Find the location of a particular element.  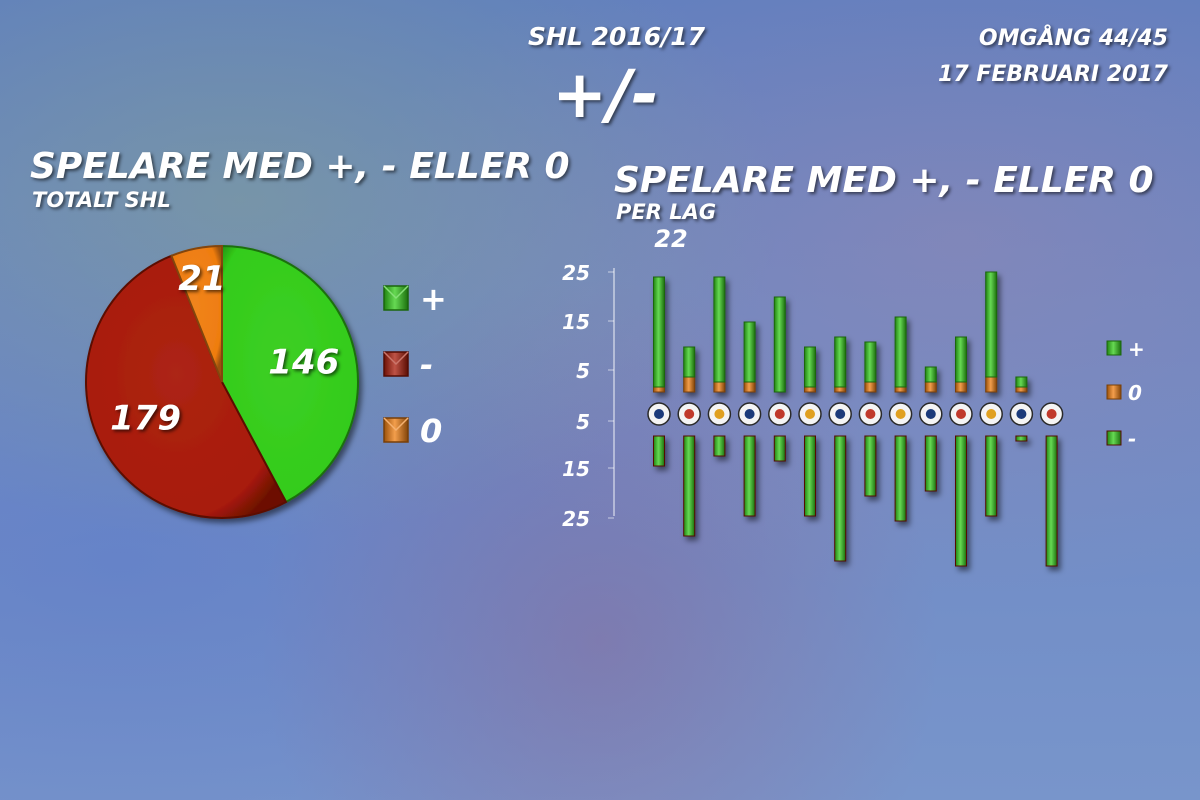

y-tick-label-top-1: 15 is located at coordinates (576, 322).